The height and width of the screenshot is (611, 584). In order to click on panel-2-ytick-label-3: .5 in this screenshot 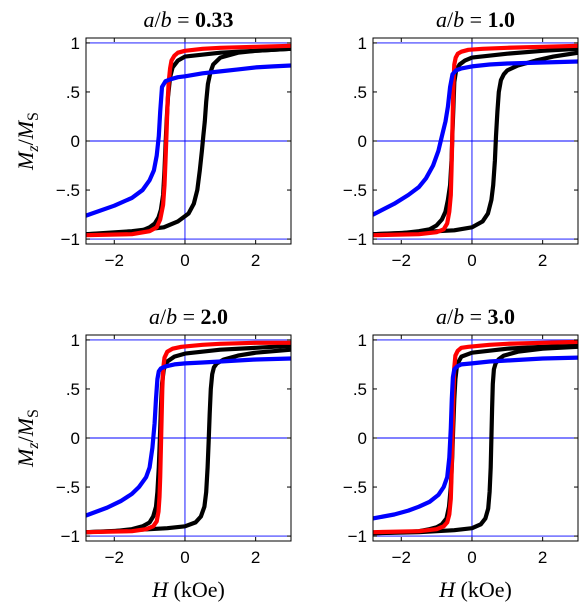, I will do `click(360, 92)`.